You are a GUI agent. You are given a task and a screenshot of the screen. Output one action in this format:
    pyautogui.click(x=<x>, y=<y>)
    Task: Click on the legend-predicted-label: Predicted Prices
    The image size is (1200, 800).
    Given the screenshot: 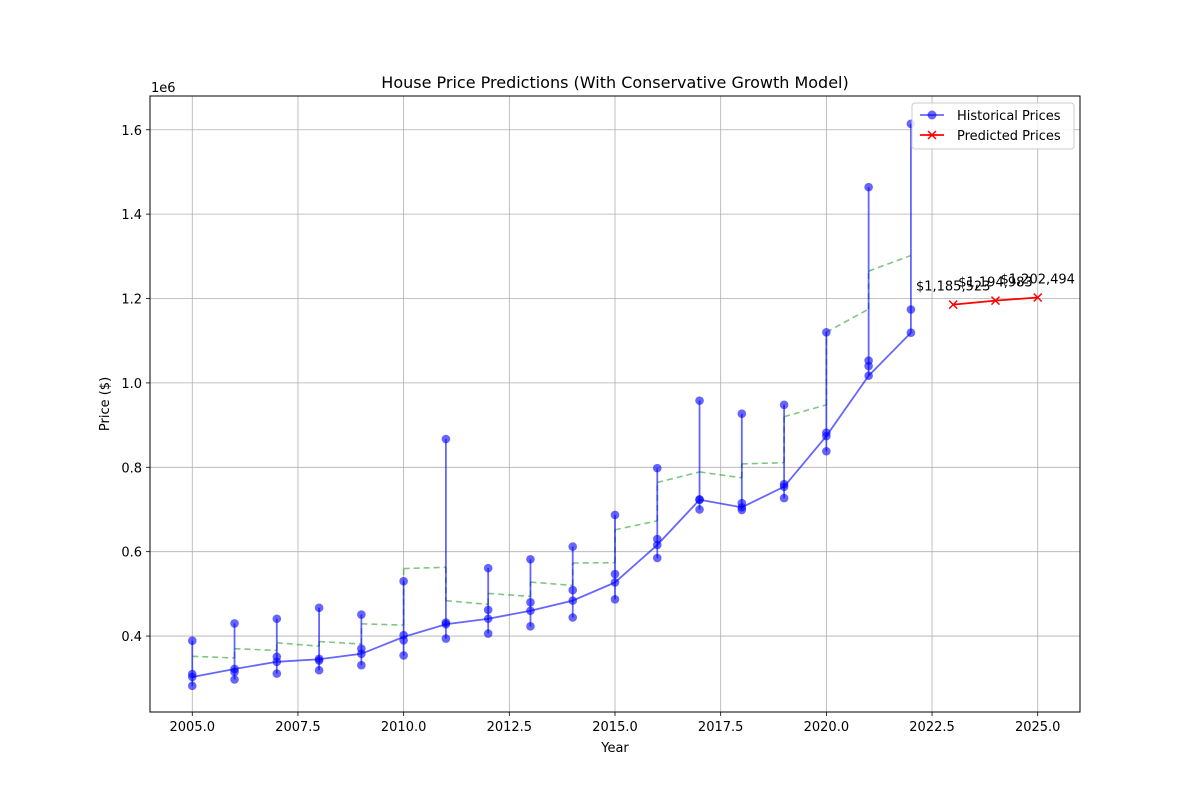 What is the action you would take?
    pyautogui.click(x=1009, y=136)
    